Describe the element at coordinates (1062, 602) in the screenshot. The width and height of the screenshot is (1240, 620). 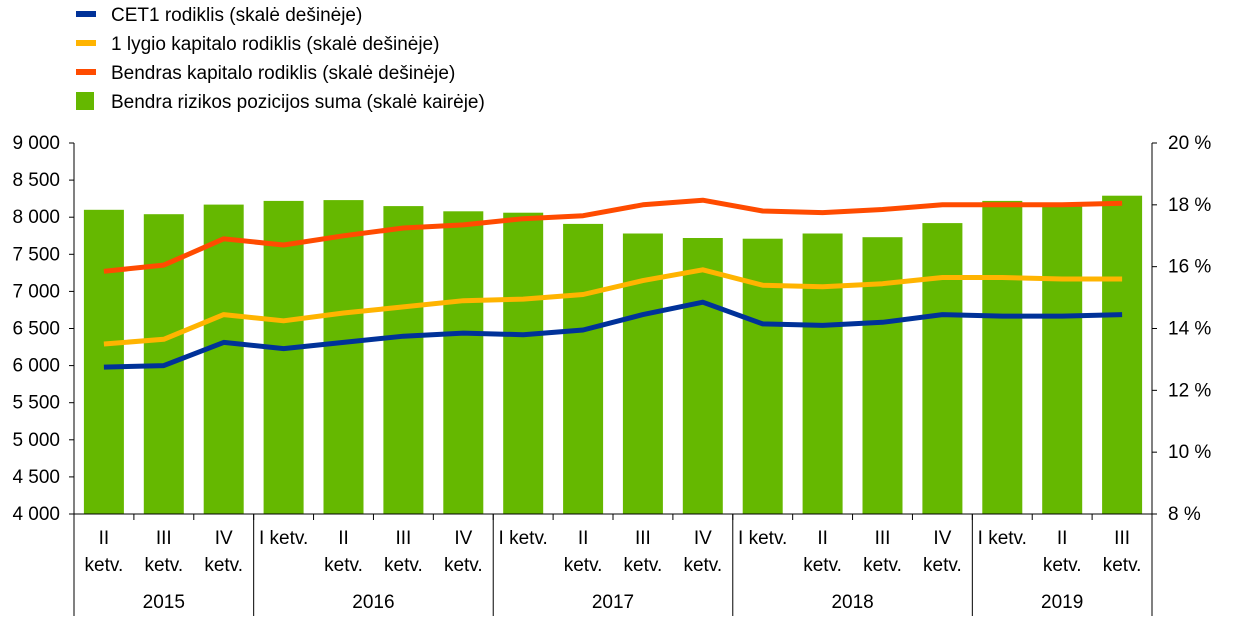
I see `year-label-4: 2019` at that location.